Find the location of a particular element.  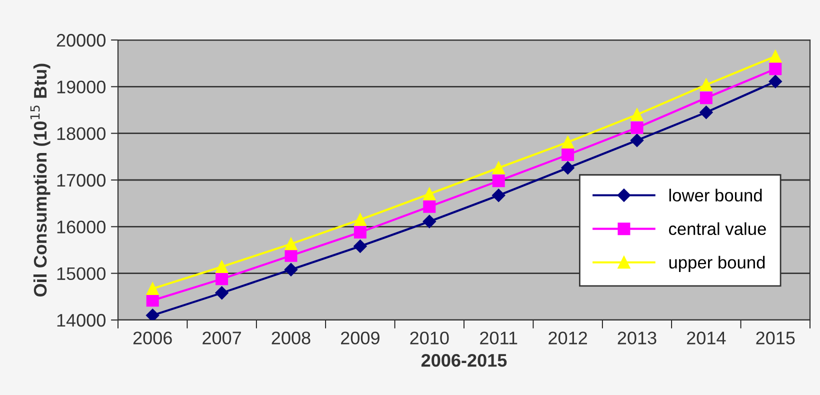

y-tick-label: 19000 is located at coordinates (81, 87).